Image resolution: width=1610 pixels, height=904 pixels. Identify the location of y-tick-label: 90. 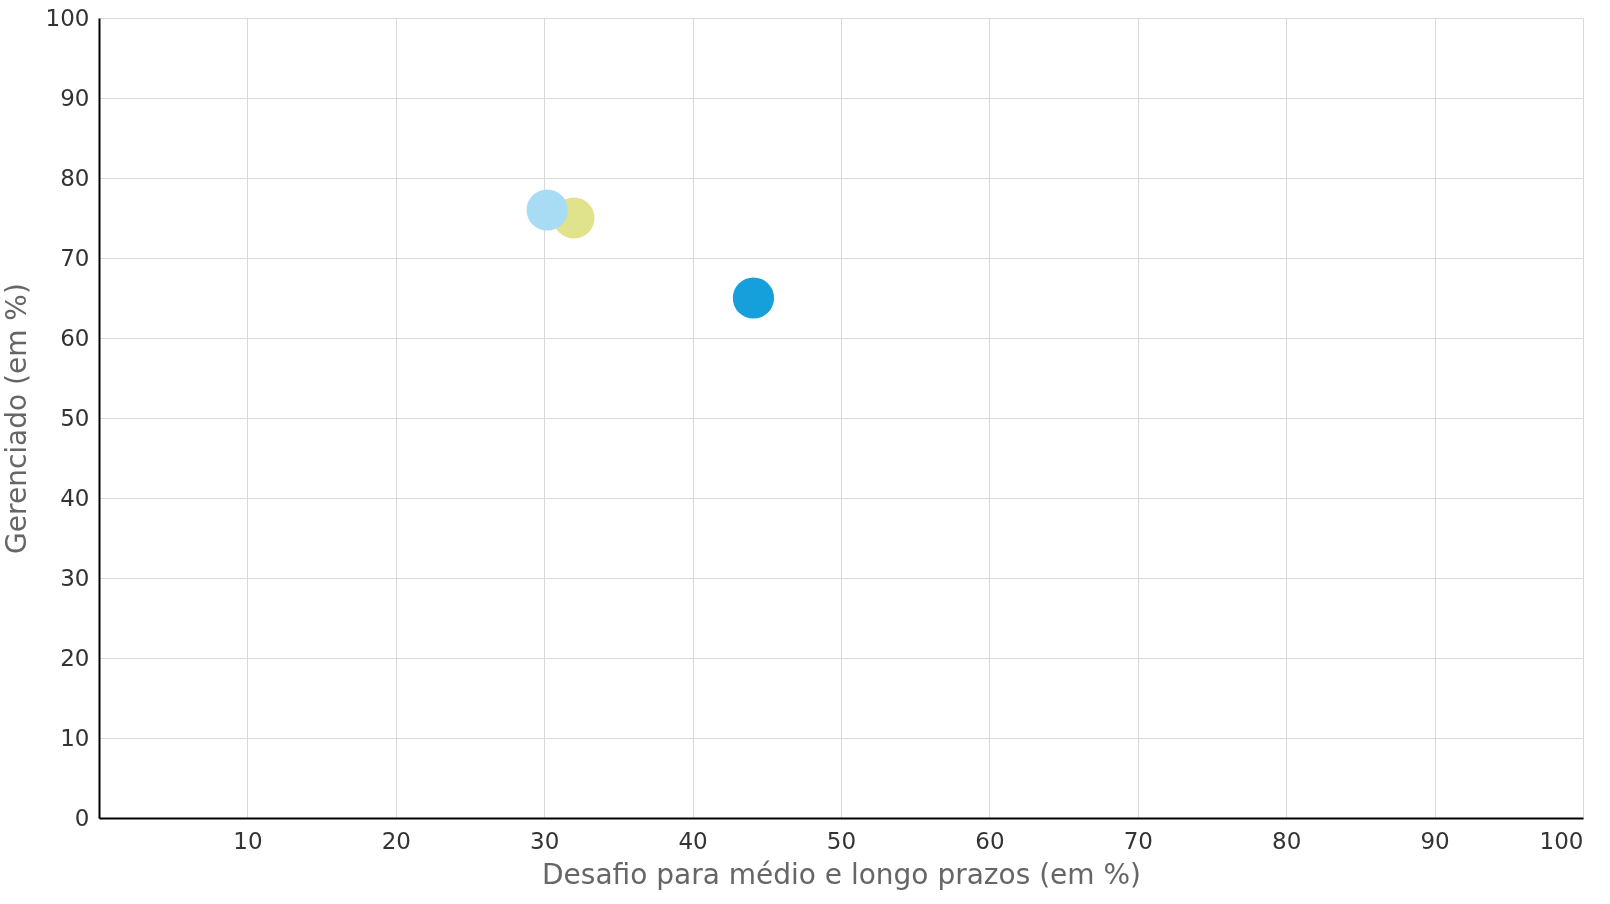
(75, 97).